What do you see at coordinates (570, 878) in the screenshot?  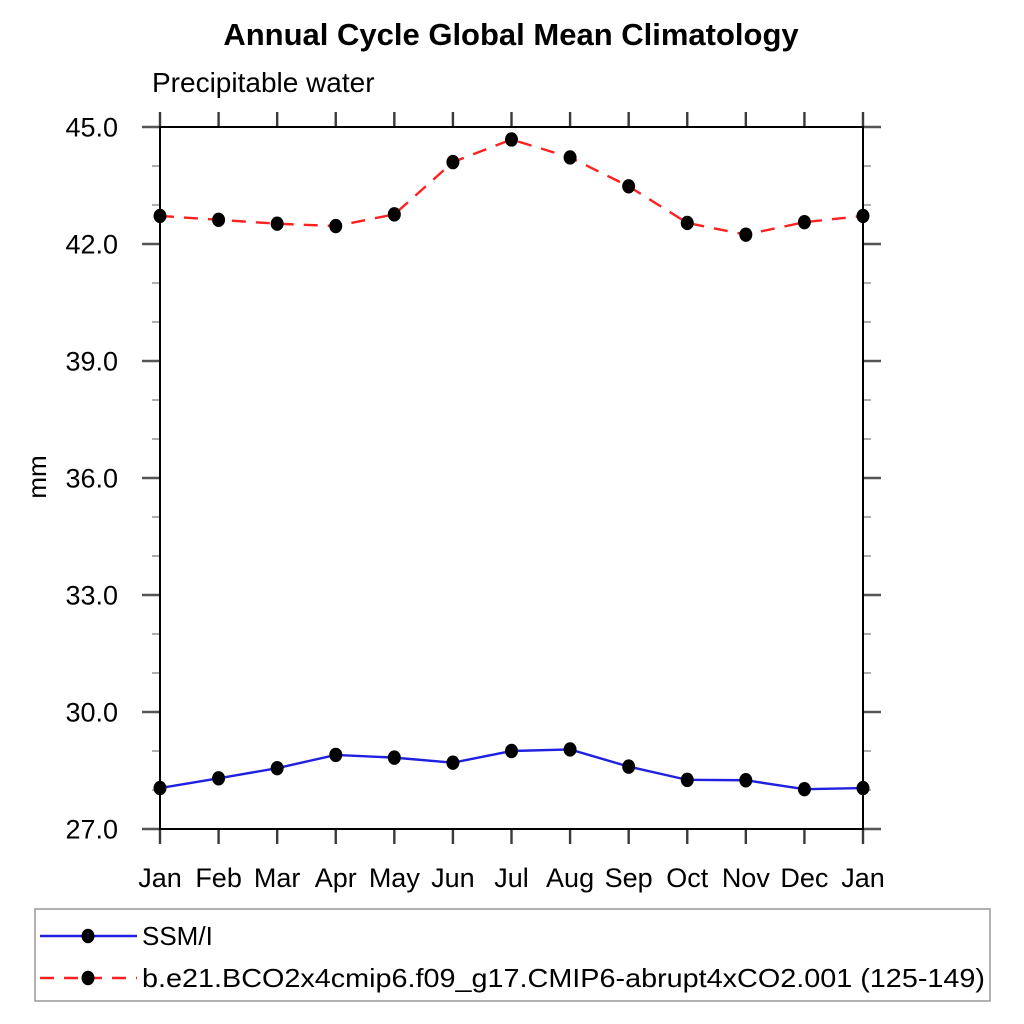 I see `x-tick-label: Aug` at bounding box center [570, 878].